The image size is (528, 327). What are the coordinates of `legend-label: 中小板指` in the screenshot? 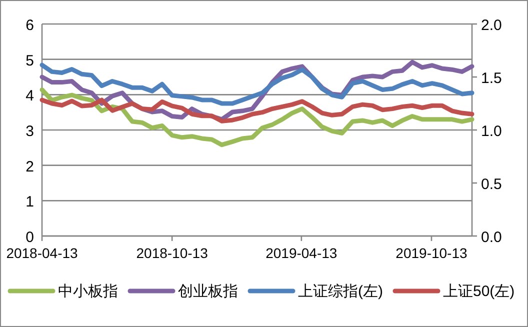 It's located at (88, 291).